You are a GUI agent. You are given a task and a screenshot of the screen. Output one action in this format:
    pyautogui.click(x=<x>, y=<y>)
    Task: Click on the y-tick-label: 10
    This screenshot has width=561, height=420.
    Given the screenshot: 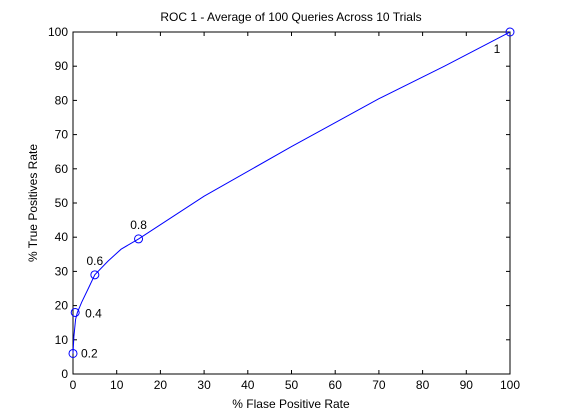 What is the action you would take?
    pyautogui.click(x=62, y=340)
    